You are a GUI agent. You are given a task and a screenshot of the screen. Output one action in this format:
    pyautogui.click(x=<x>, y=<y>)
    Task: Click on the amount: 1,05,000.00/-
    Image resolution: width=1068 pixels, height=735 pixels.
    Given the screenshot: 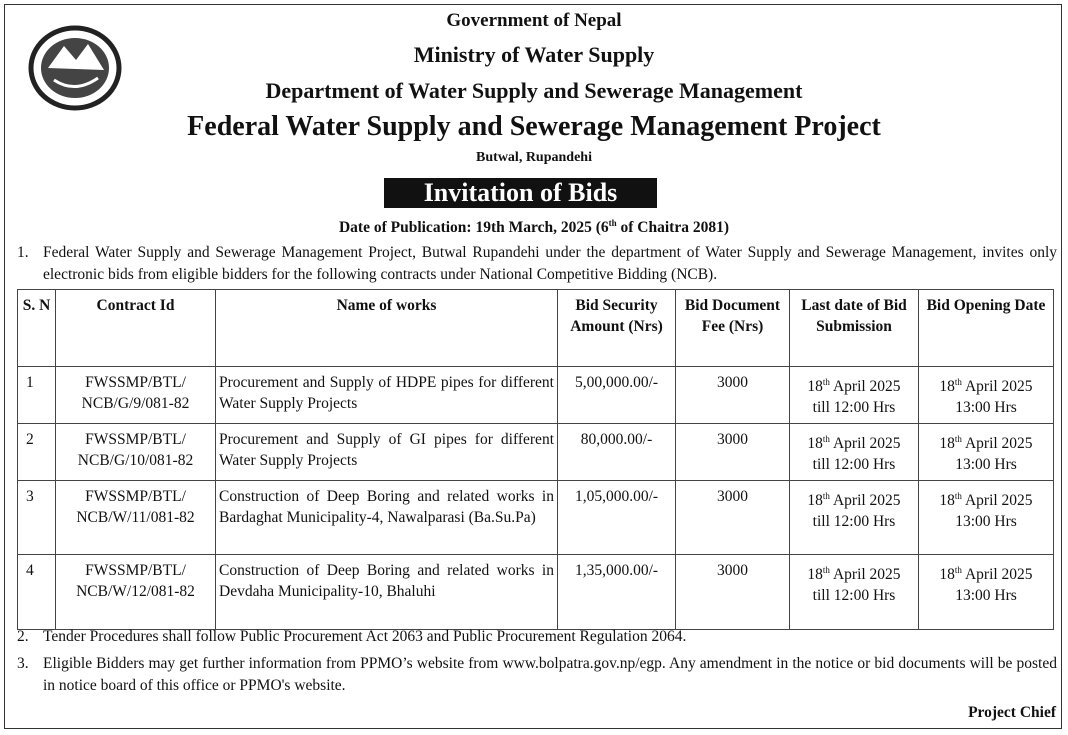 What is the action you would take?
    pyautogui.click(x=616, y=518)
    